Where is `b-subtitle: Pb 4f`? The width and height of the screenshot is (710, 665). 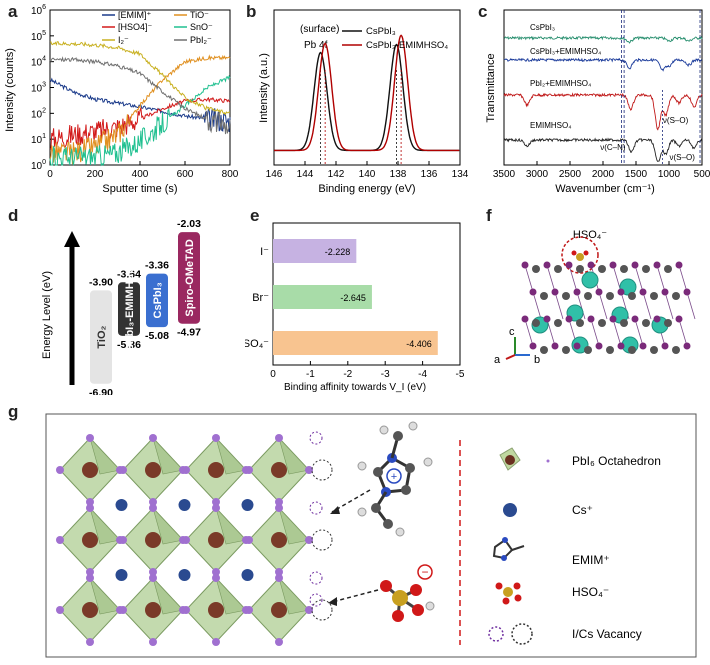
b-subtitle: Pb 4f is located at coordinates (316, 45).